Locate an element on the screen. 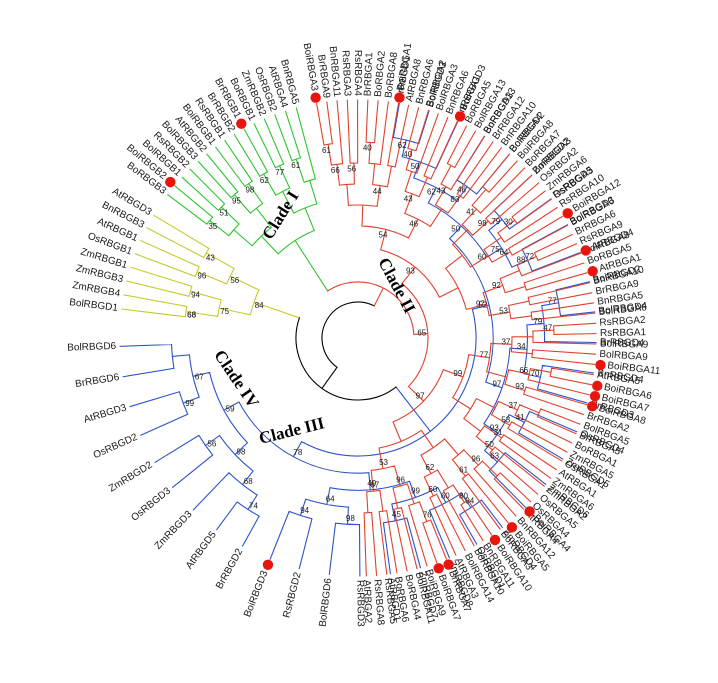 The image size is (718, 683). clade-label-ii: Clade II is located at coordinates (396, 285).